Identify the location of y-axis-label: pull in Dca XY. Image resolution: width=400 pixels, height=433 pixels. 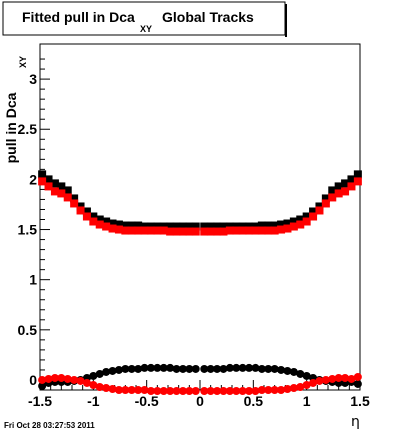
(15, 109).